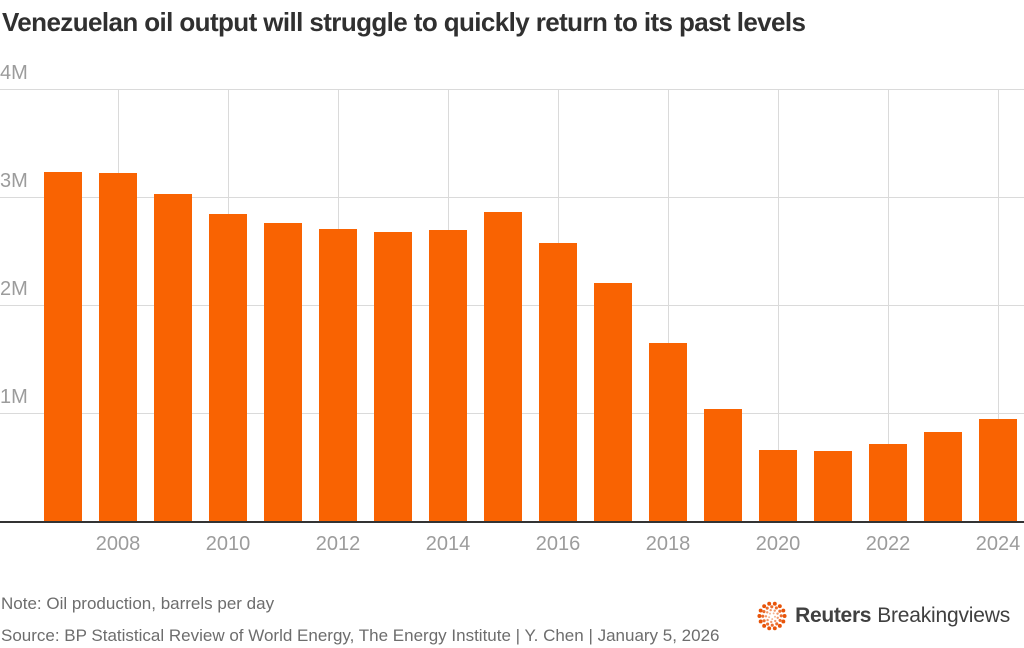 Image resolution: width=1024 pixels, height=648 pixels. Describe the element at coordinates (512, 522) in the screenshot. I see `x-axis-baseline` at that location.